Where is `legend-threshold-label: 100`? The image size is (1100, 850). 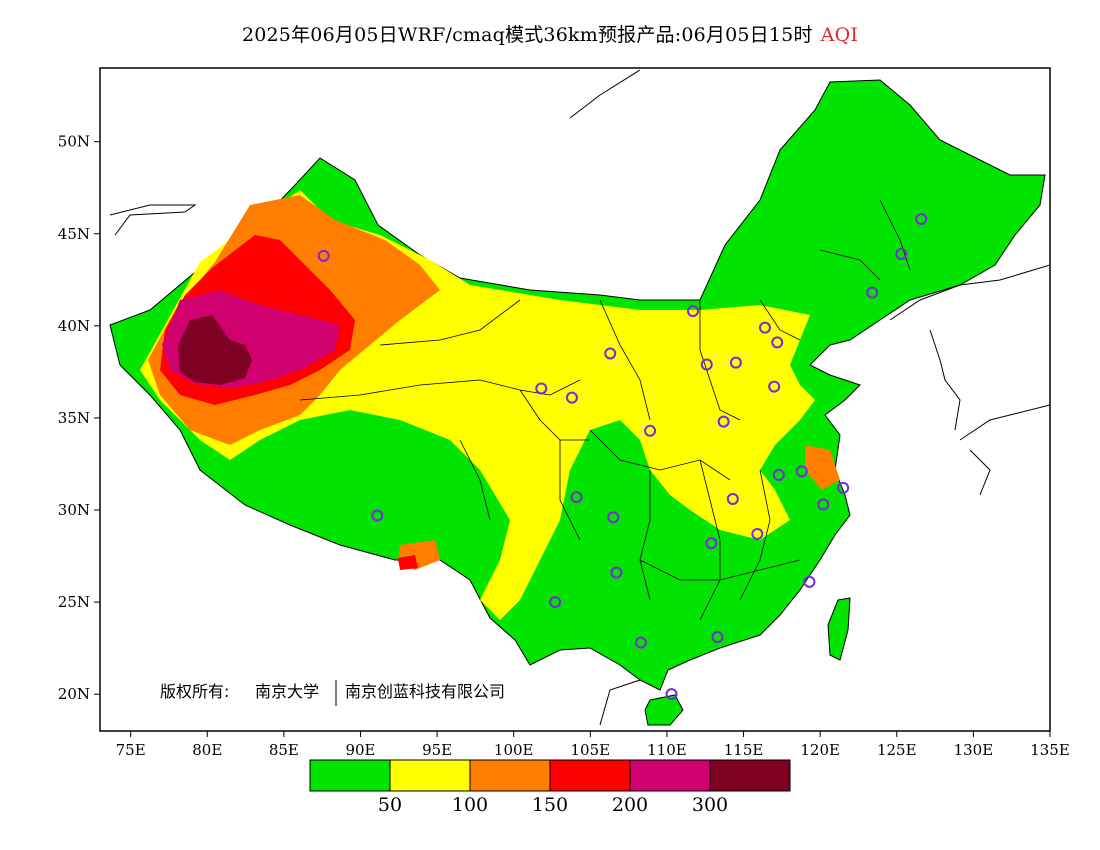 legend-threshold-label: 100 is located at coordinates (470, 805).